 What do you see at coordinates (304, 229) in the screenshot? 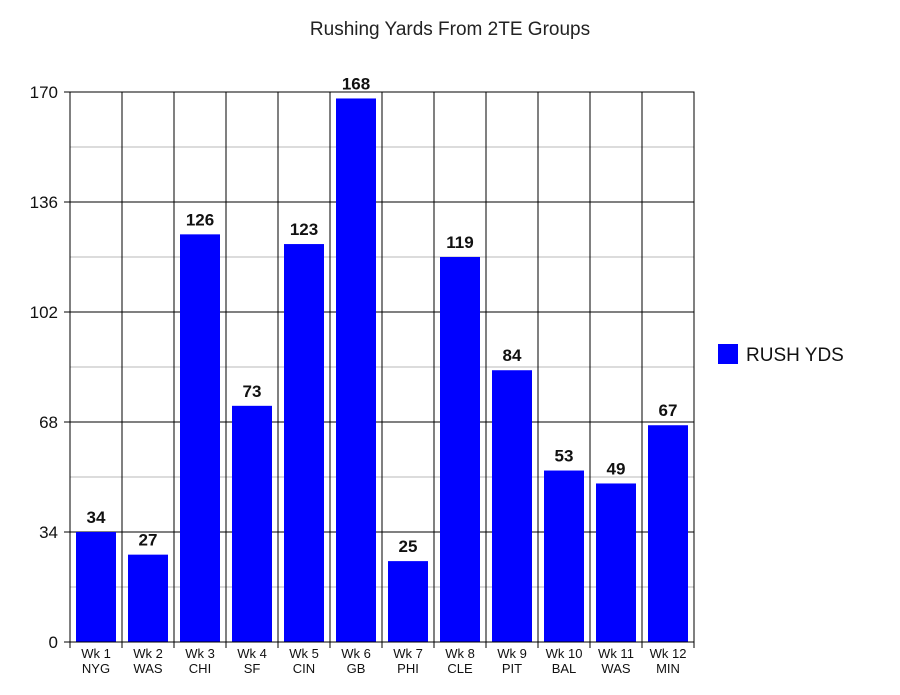
I see `data-label: 123` at bounding box center [304, 229].